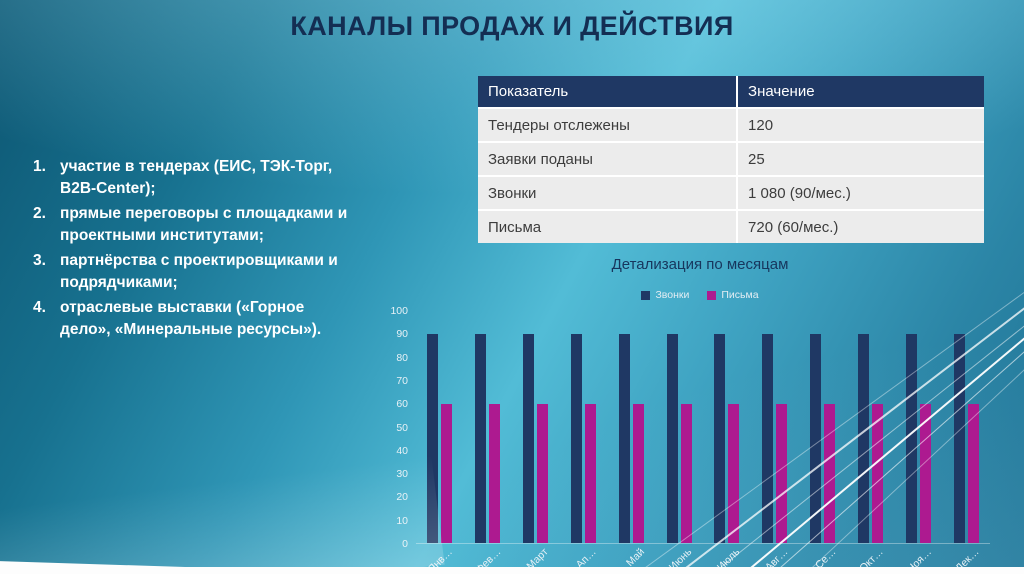  I want to click on list-item-number: 1., so click(39, 166).